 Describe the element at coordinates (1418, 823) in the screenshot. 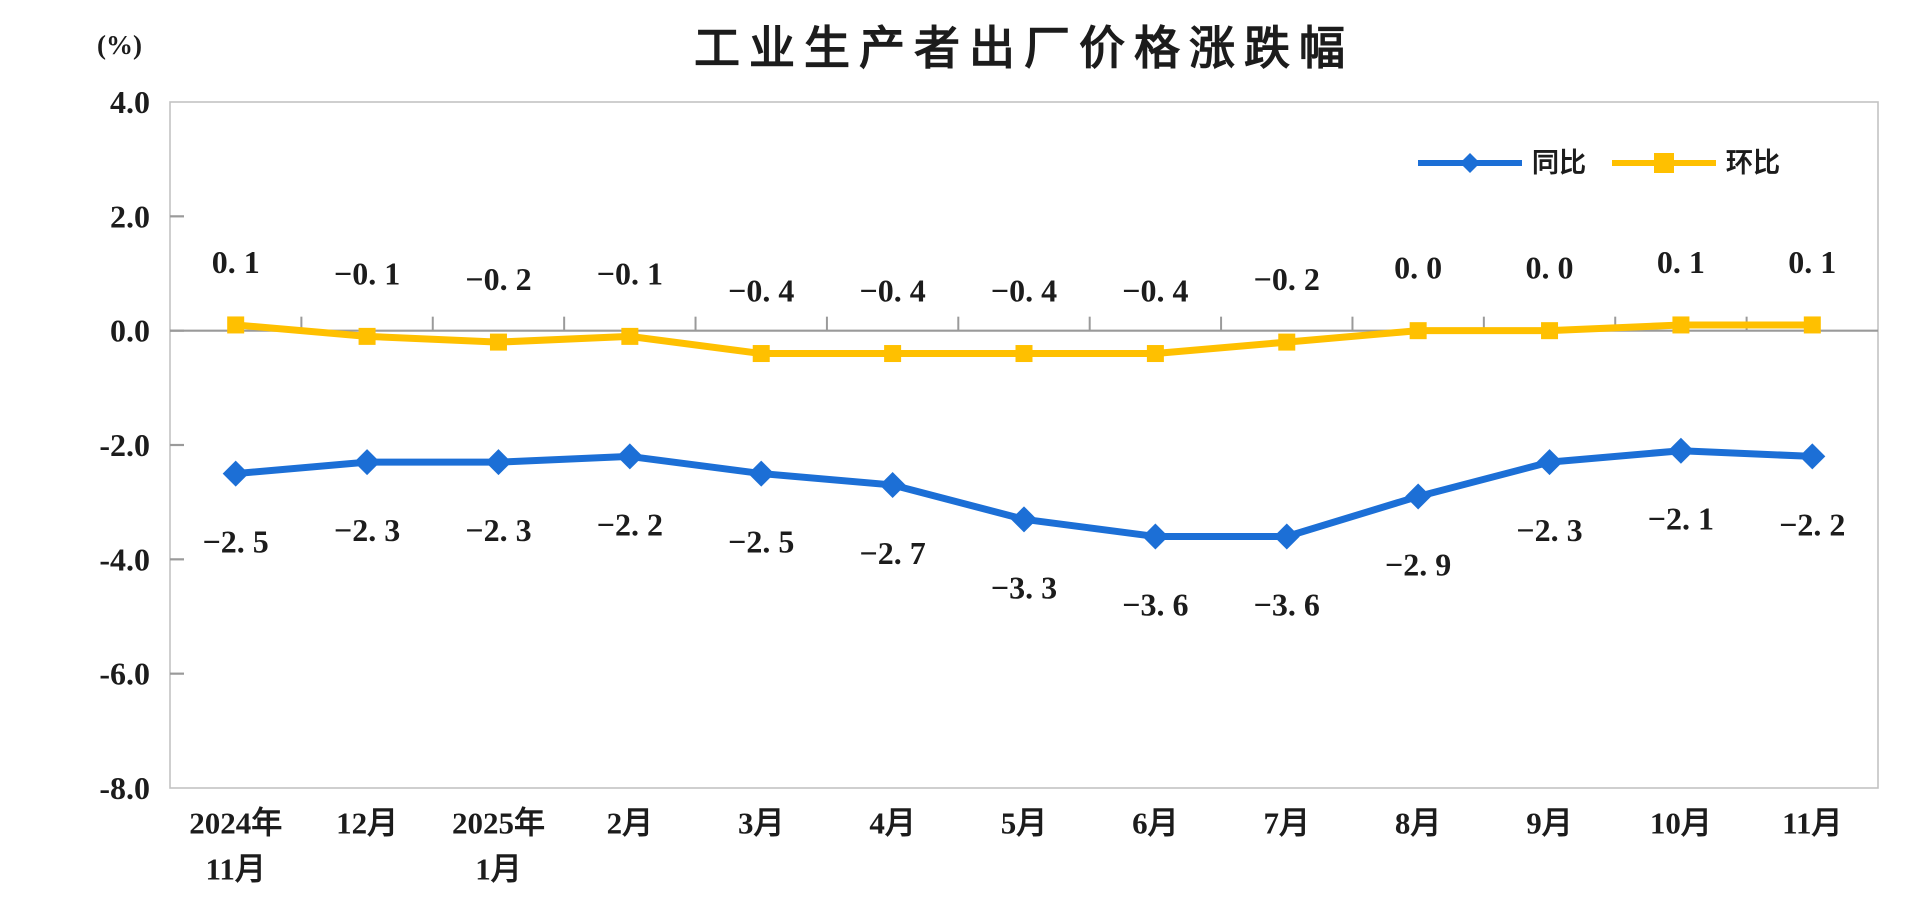

I see `x-axis-label: 8月` at that location.